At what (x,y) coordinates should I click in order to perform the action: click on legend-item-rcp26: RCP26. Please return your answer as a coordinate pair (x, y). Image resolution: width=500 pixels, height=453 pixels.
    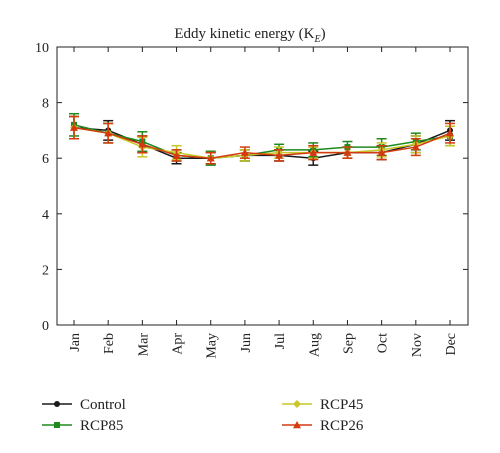
    Looking at the image, I should click on (323, 426).